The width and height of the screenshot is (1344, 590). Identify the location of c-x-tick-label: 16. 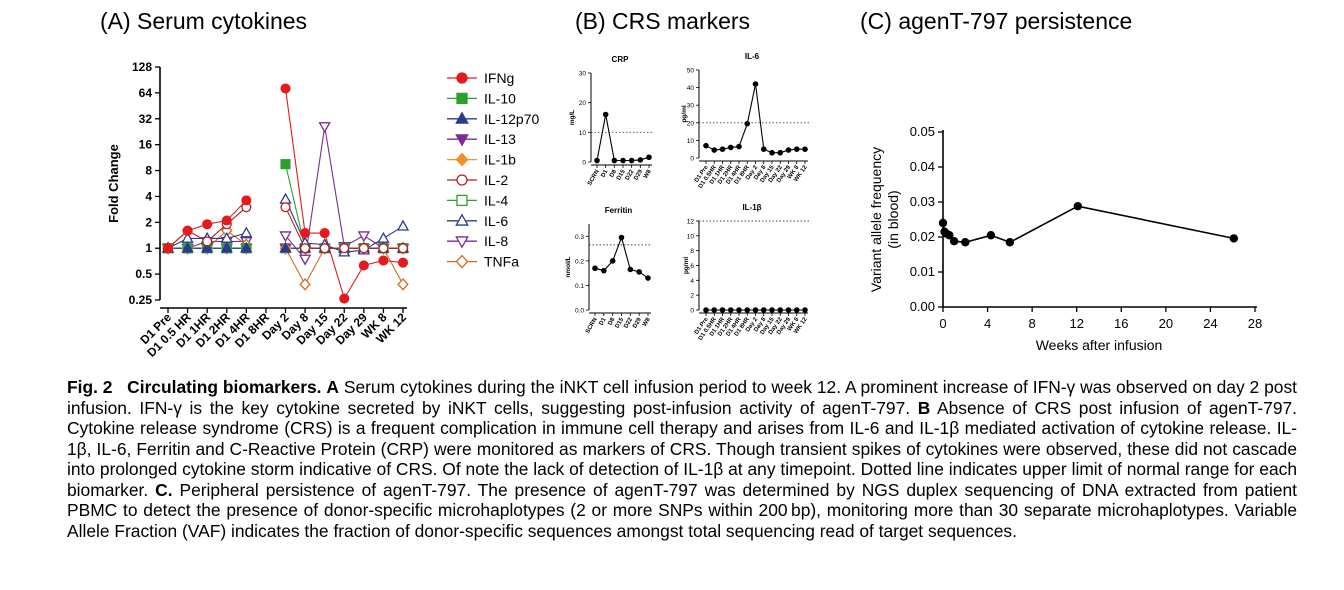
(1121, 323).